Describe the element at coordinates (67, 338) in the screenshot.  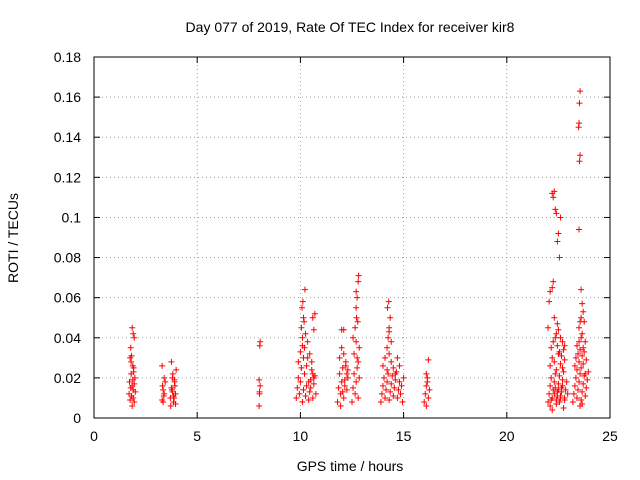
I see `y-tick-label: 0.04` at that location.